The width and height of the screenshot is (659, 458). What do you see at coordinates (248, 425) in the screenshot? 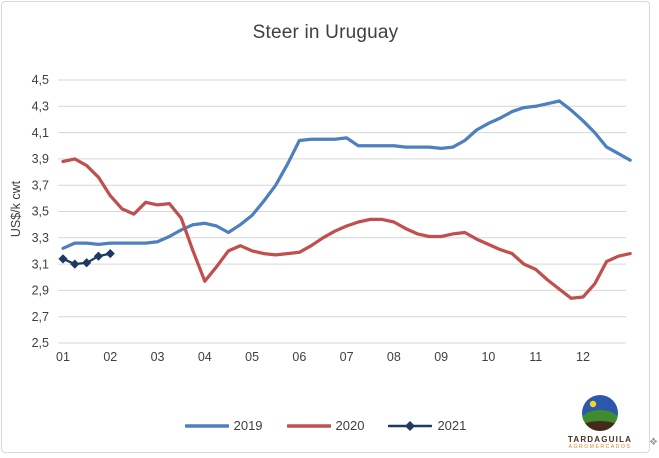
I see `legend-label-2019: 2019` at bounding box center [248, 425].